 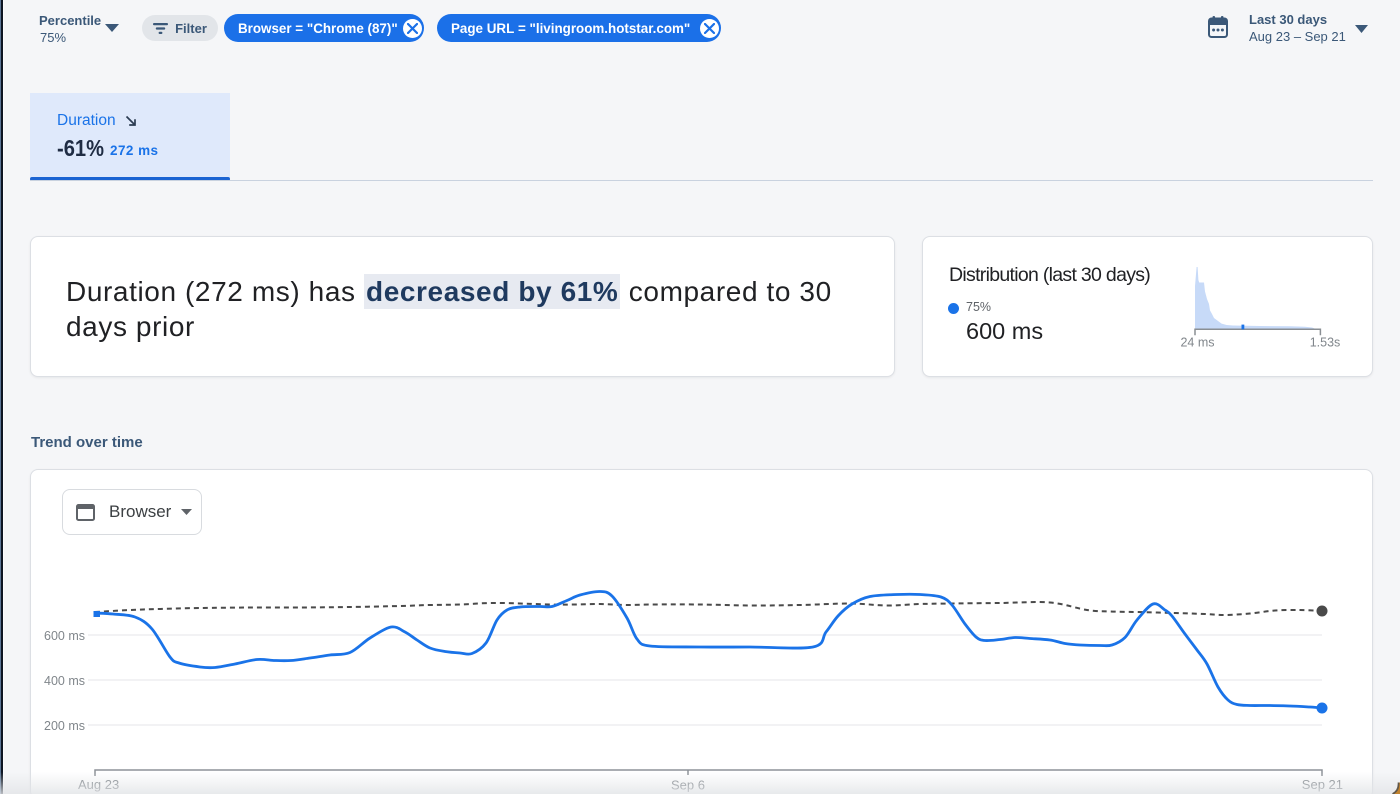 I want to click on svg-text: Aug 23, so click(x=98, y=784).